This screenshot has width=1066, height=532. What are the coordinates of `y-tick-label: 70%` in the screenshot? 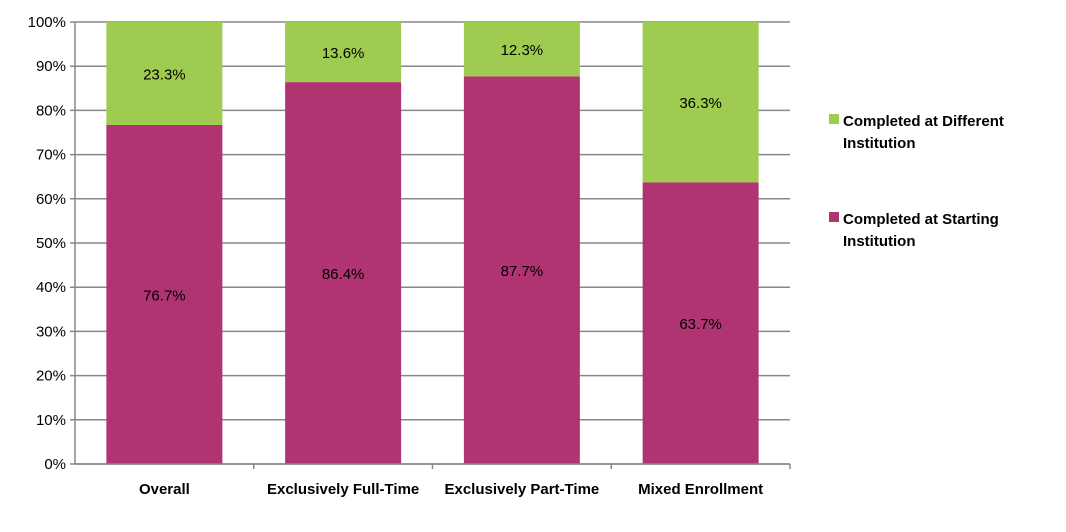 It's located at (51, 155).